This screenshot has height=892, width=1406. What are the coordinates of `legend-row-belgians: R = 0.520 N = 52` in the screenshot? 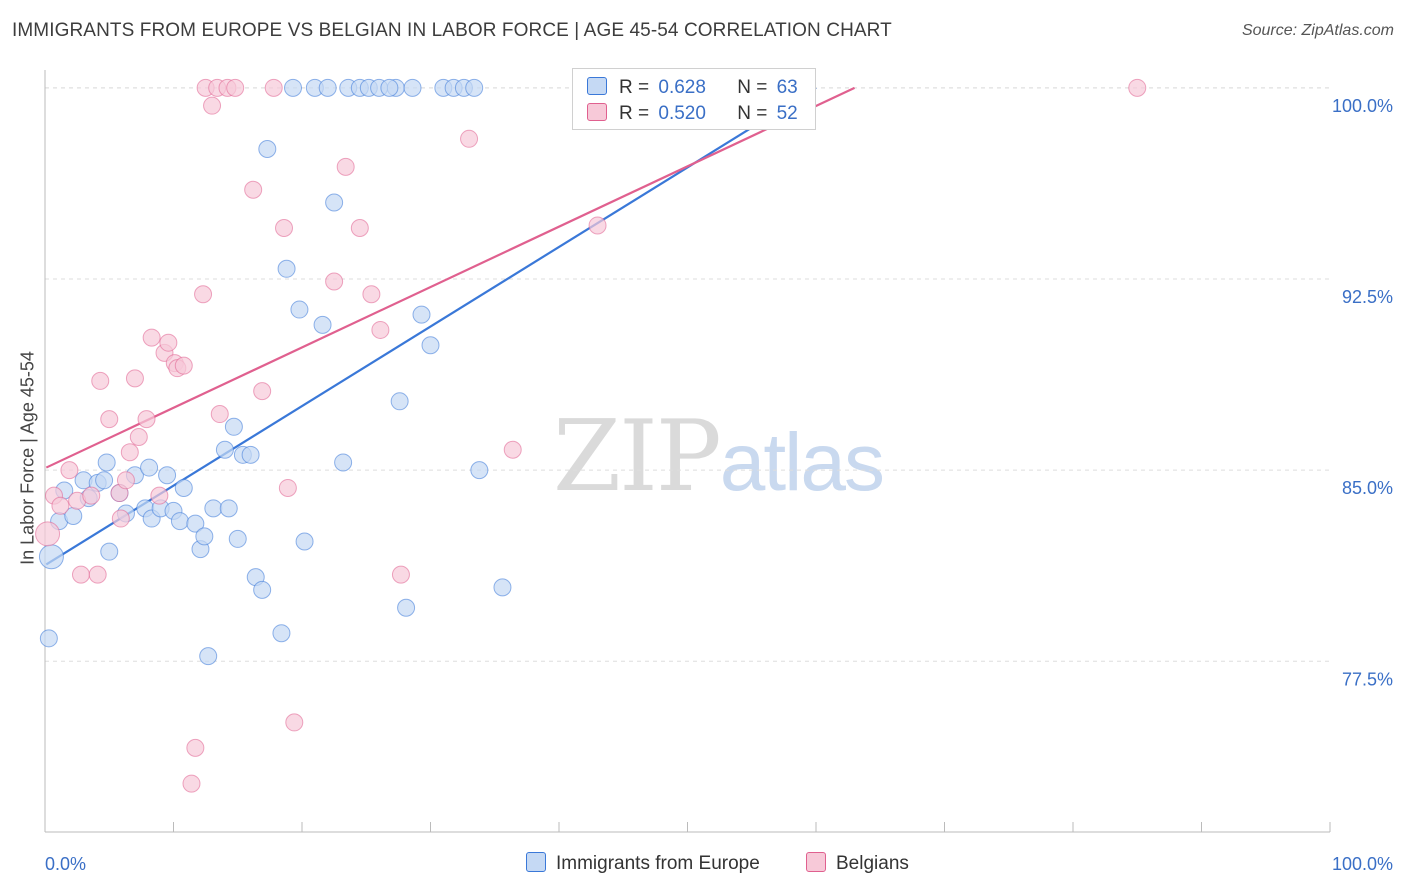 It's located at (692, 114).